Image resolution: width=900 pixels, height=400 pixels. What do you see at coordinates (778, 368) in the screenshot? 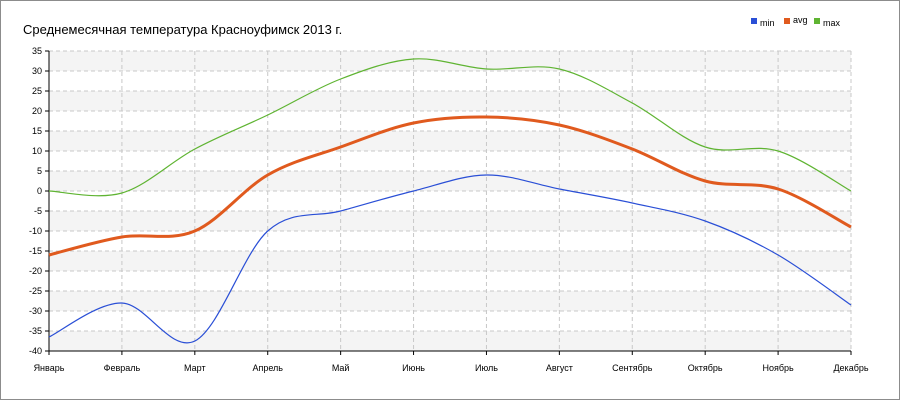
I see `x-tick-label: Ноябрь` at bounding box center [778, 368].